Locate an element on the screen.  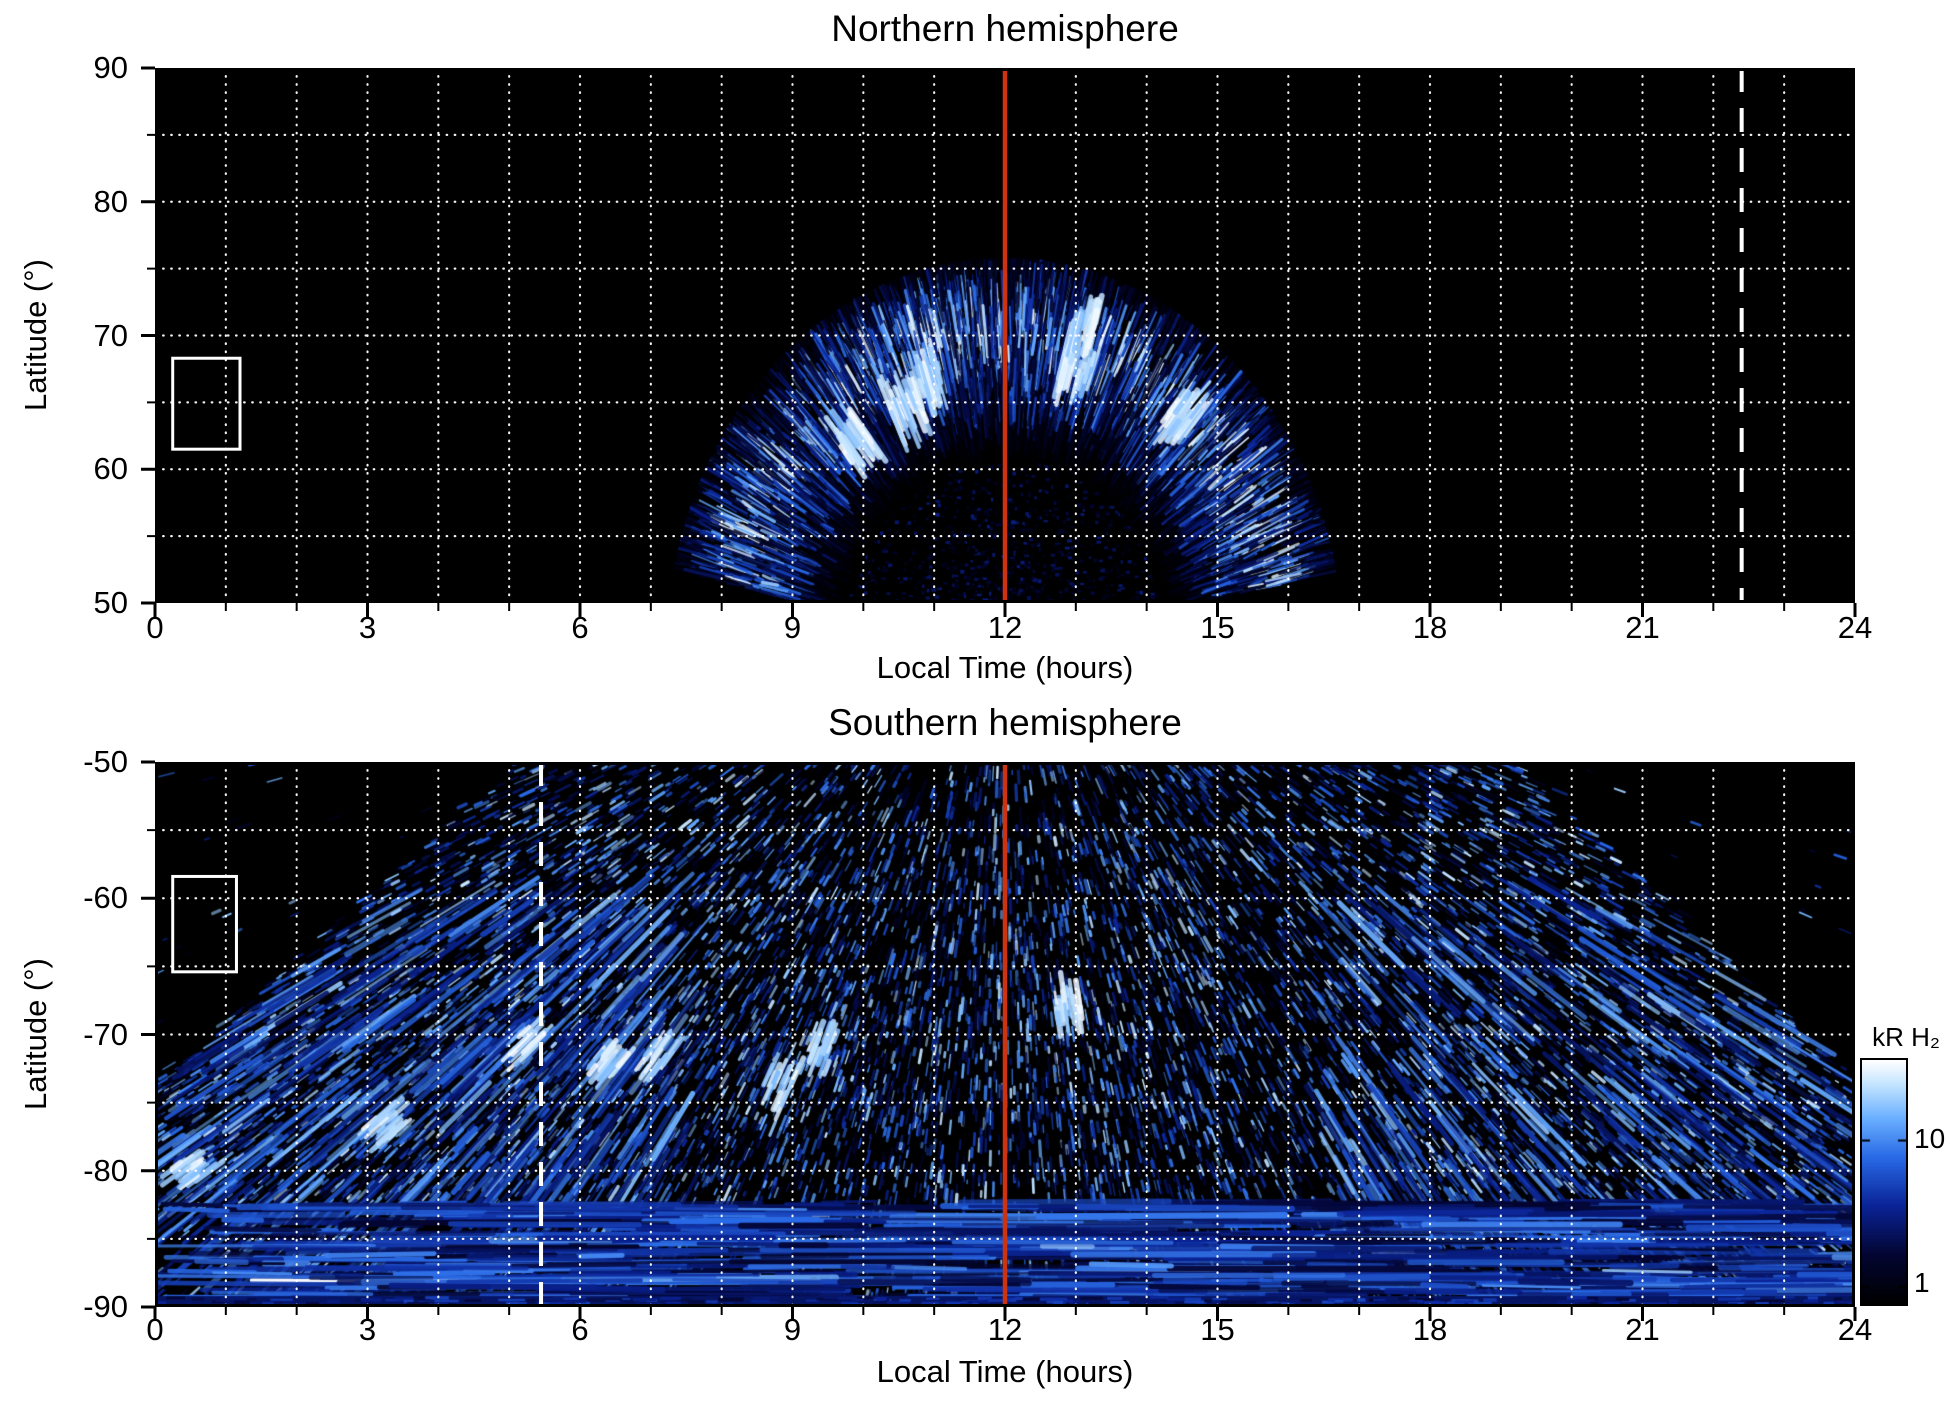
colorbar-tick-label: 10 is located at coordinates (1930, 1139).